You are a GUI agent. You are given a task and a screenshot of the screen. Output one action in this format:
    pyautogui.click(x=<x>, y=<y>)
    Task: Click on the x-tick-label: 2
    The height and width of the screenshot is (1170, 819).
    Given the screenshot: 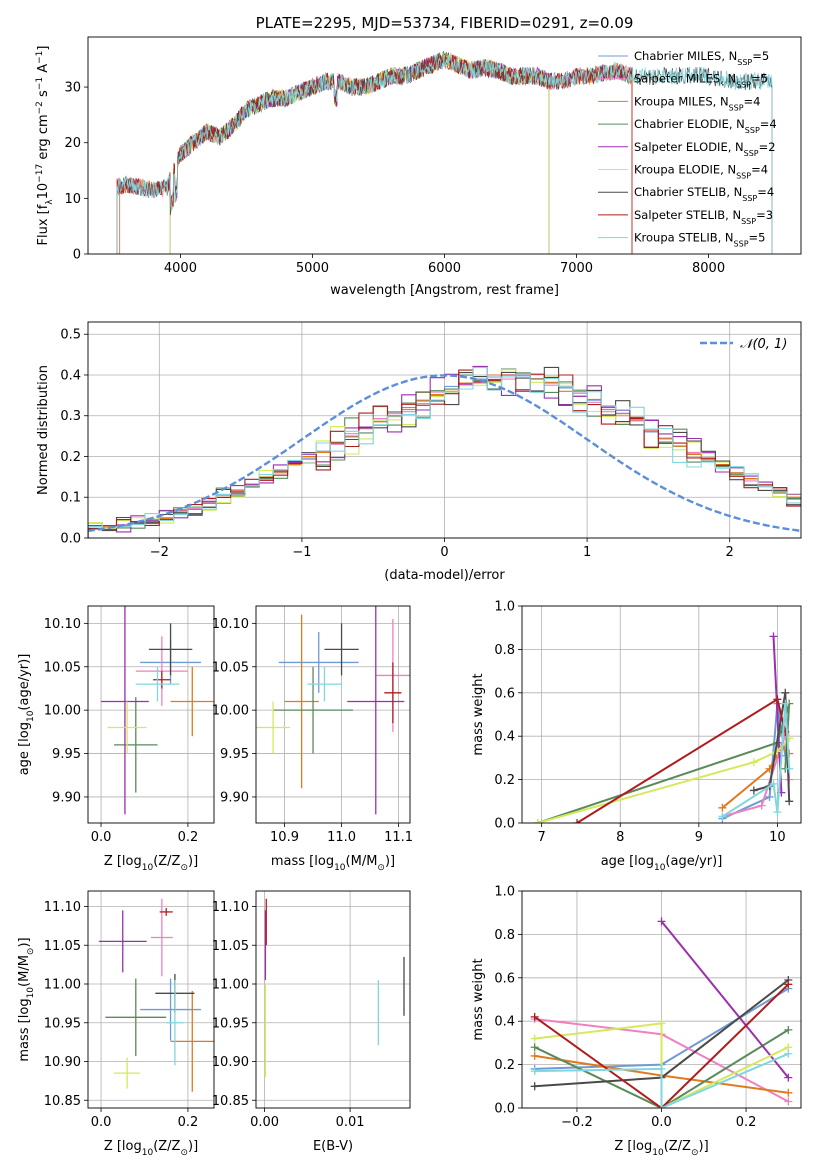 What is the action you would take?
    pyautogui.click(x=730, y=552)
    